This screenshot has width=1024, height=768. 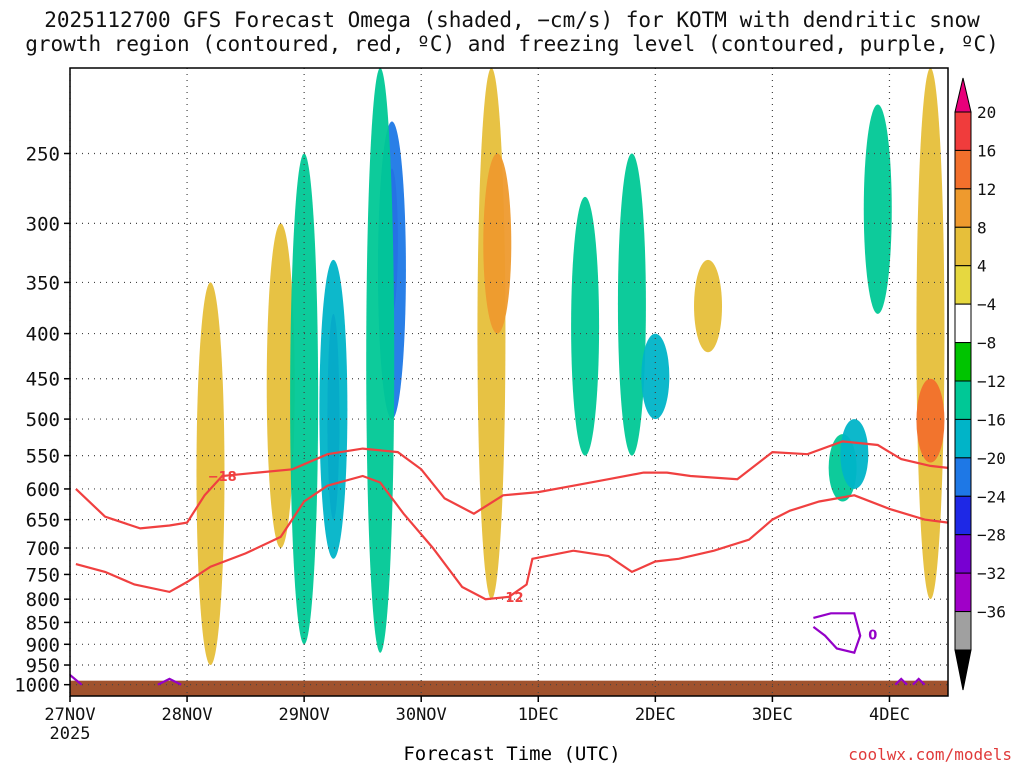 What do you see at coordinates (70, 734) in the screenshot?
I see `x-tick-sublabel: 2025` at bounding box center [70, 734].